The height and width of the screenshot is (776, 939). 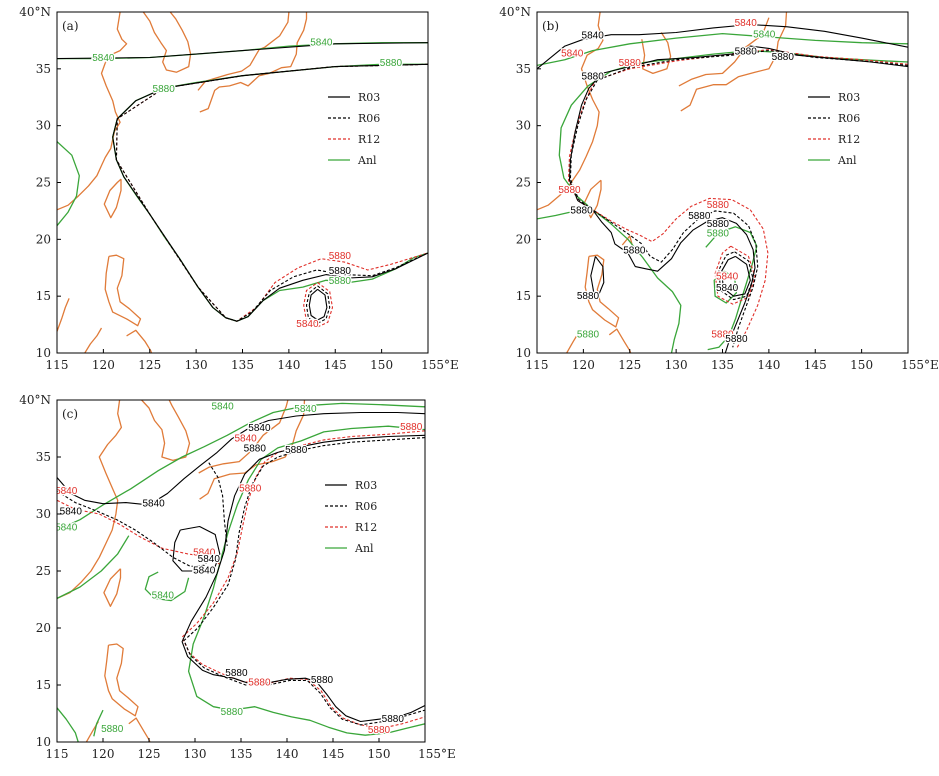 What do you see at coordinates (43, 457) in the screenshot?
I see `y-tick-label: 35` at bounding box center [43, 457].